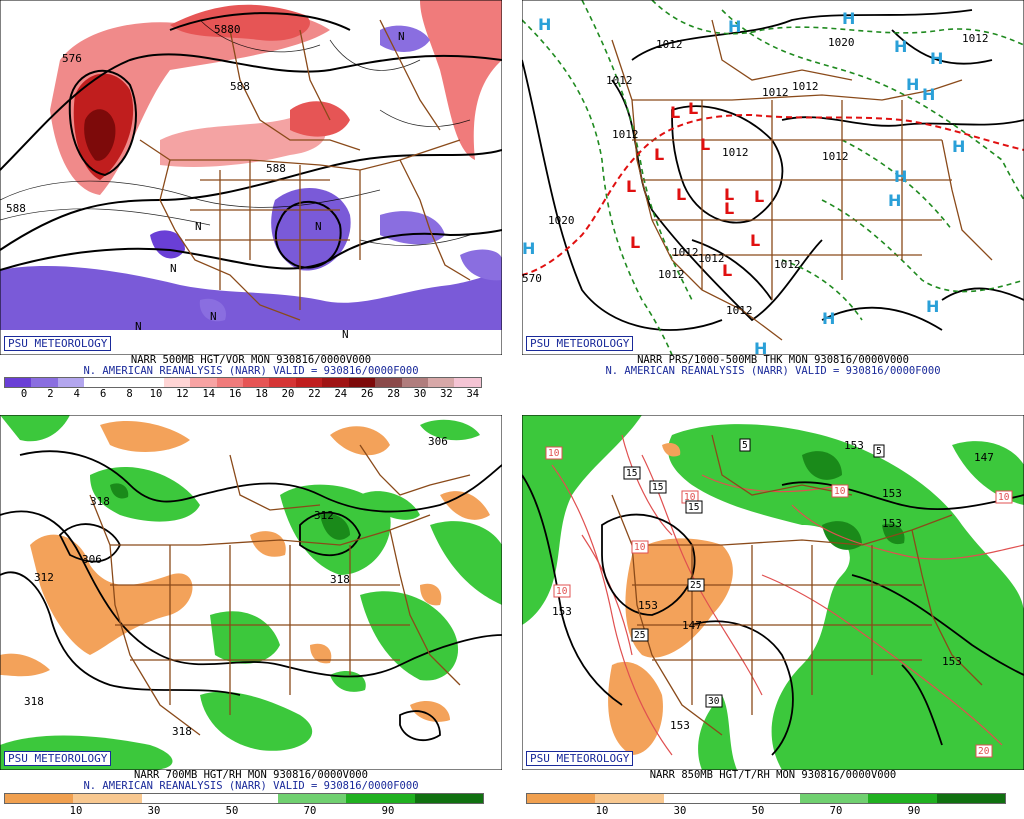 The height and width of the screenshot is (819, 1024). Describe the element at coordinates (694, 507) in the screenshot. I see `temp-label: 15` at that location.